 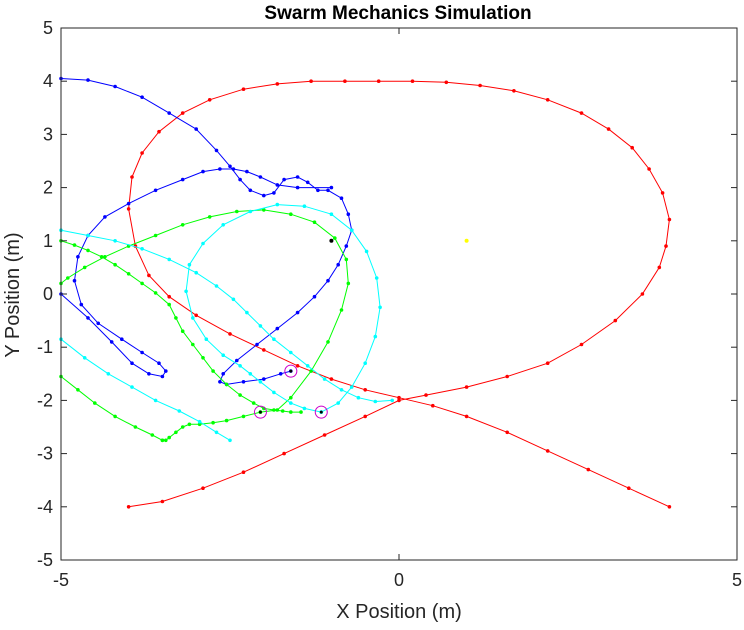 I want to click on series-line, so click(x=180, y=326).